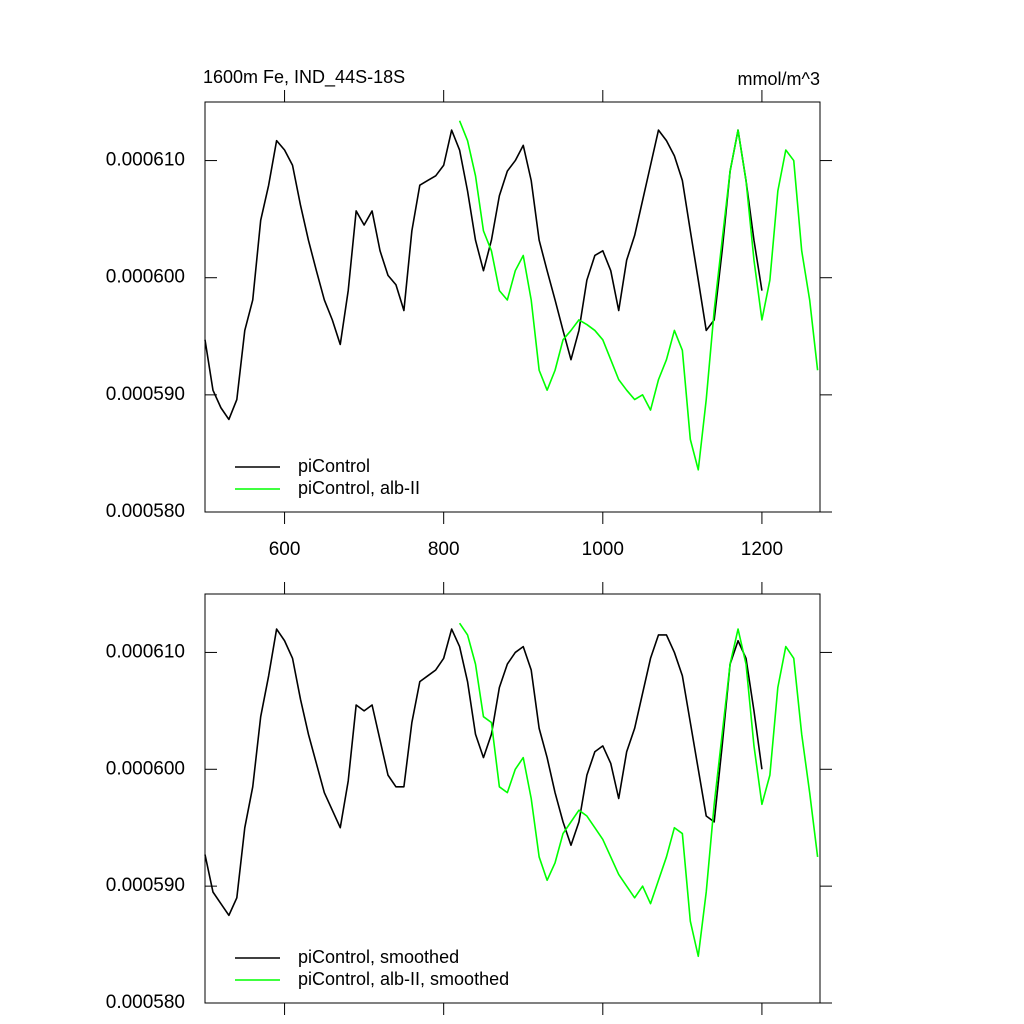 The width and height of the screenshot is (1024, 1024). I want to click on legend-label: piControl, alb-II, so click(359, 488).